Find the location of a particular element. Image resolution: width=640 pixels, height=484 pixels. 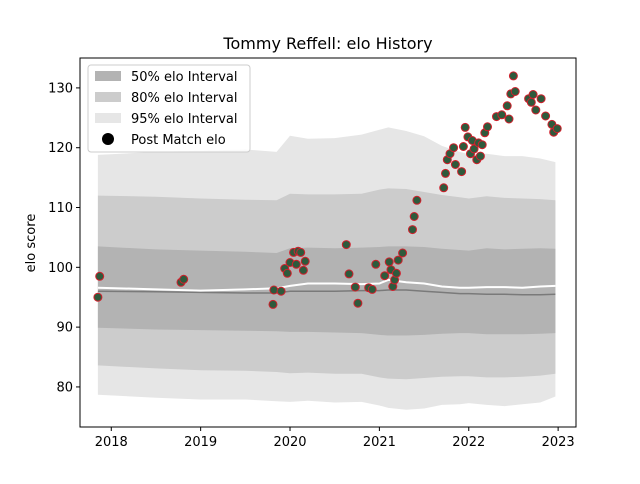

mean-elo-line is located at coordinates (326, 285).